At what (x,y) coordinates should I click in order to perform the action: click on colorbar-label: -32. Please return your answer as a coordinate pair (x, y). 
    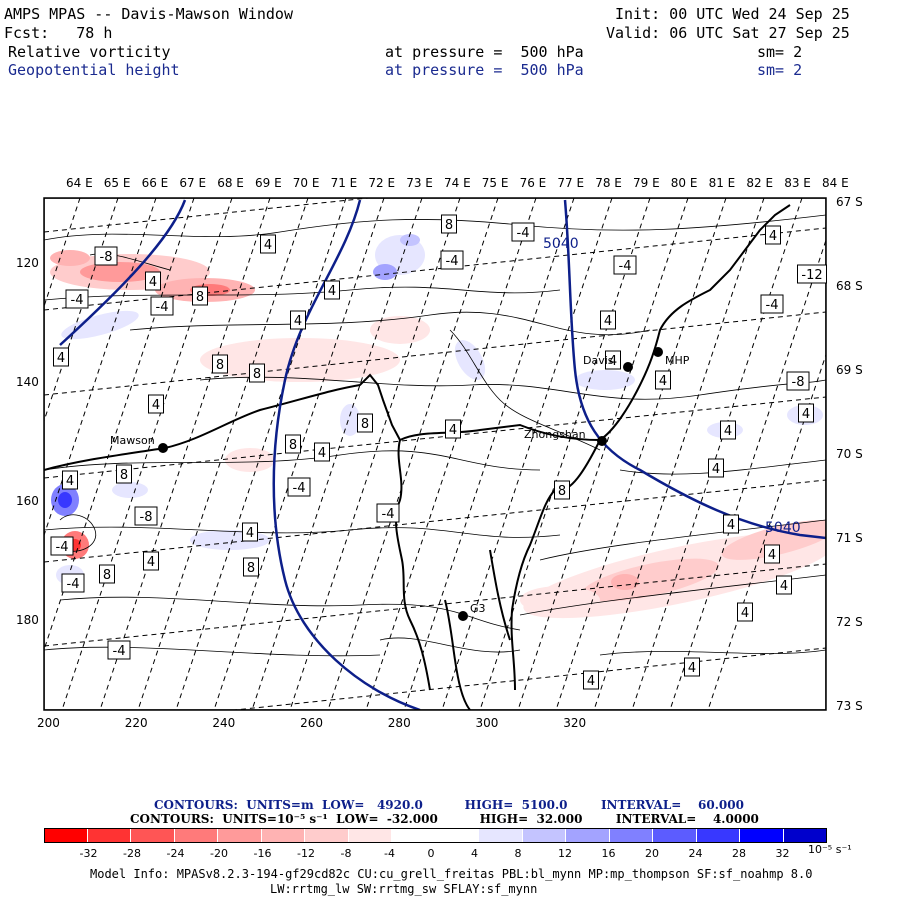
    Looking at the image, I should click on (88, 853).